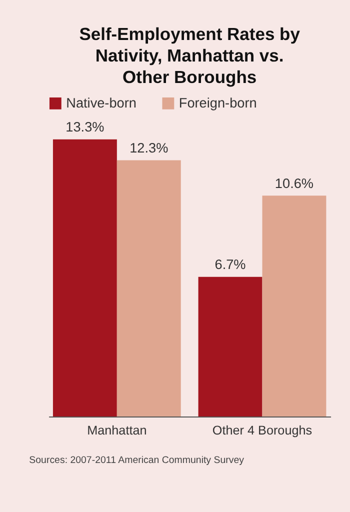 The image size is (350, 512). What do you see at coordinates (230, 264) in the screenshot?
I see `data-label: 6.7%` at bounding box center [230, 264].